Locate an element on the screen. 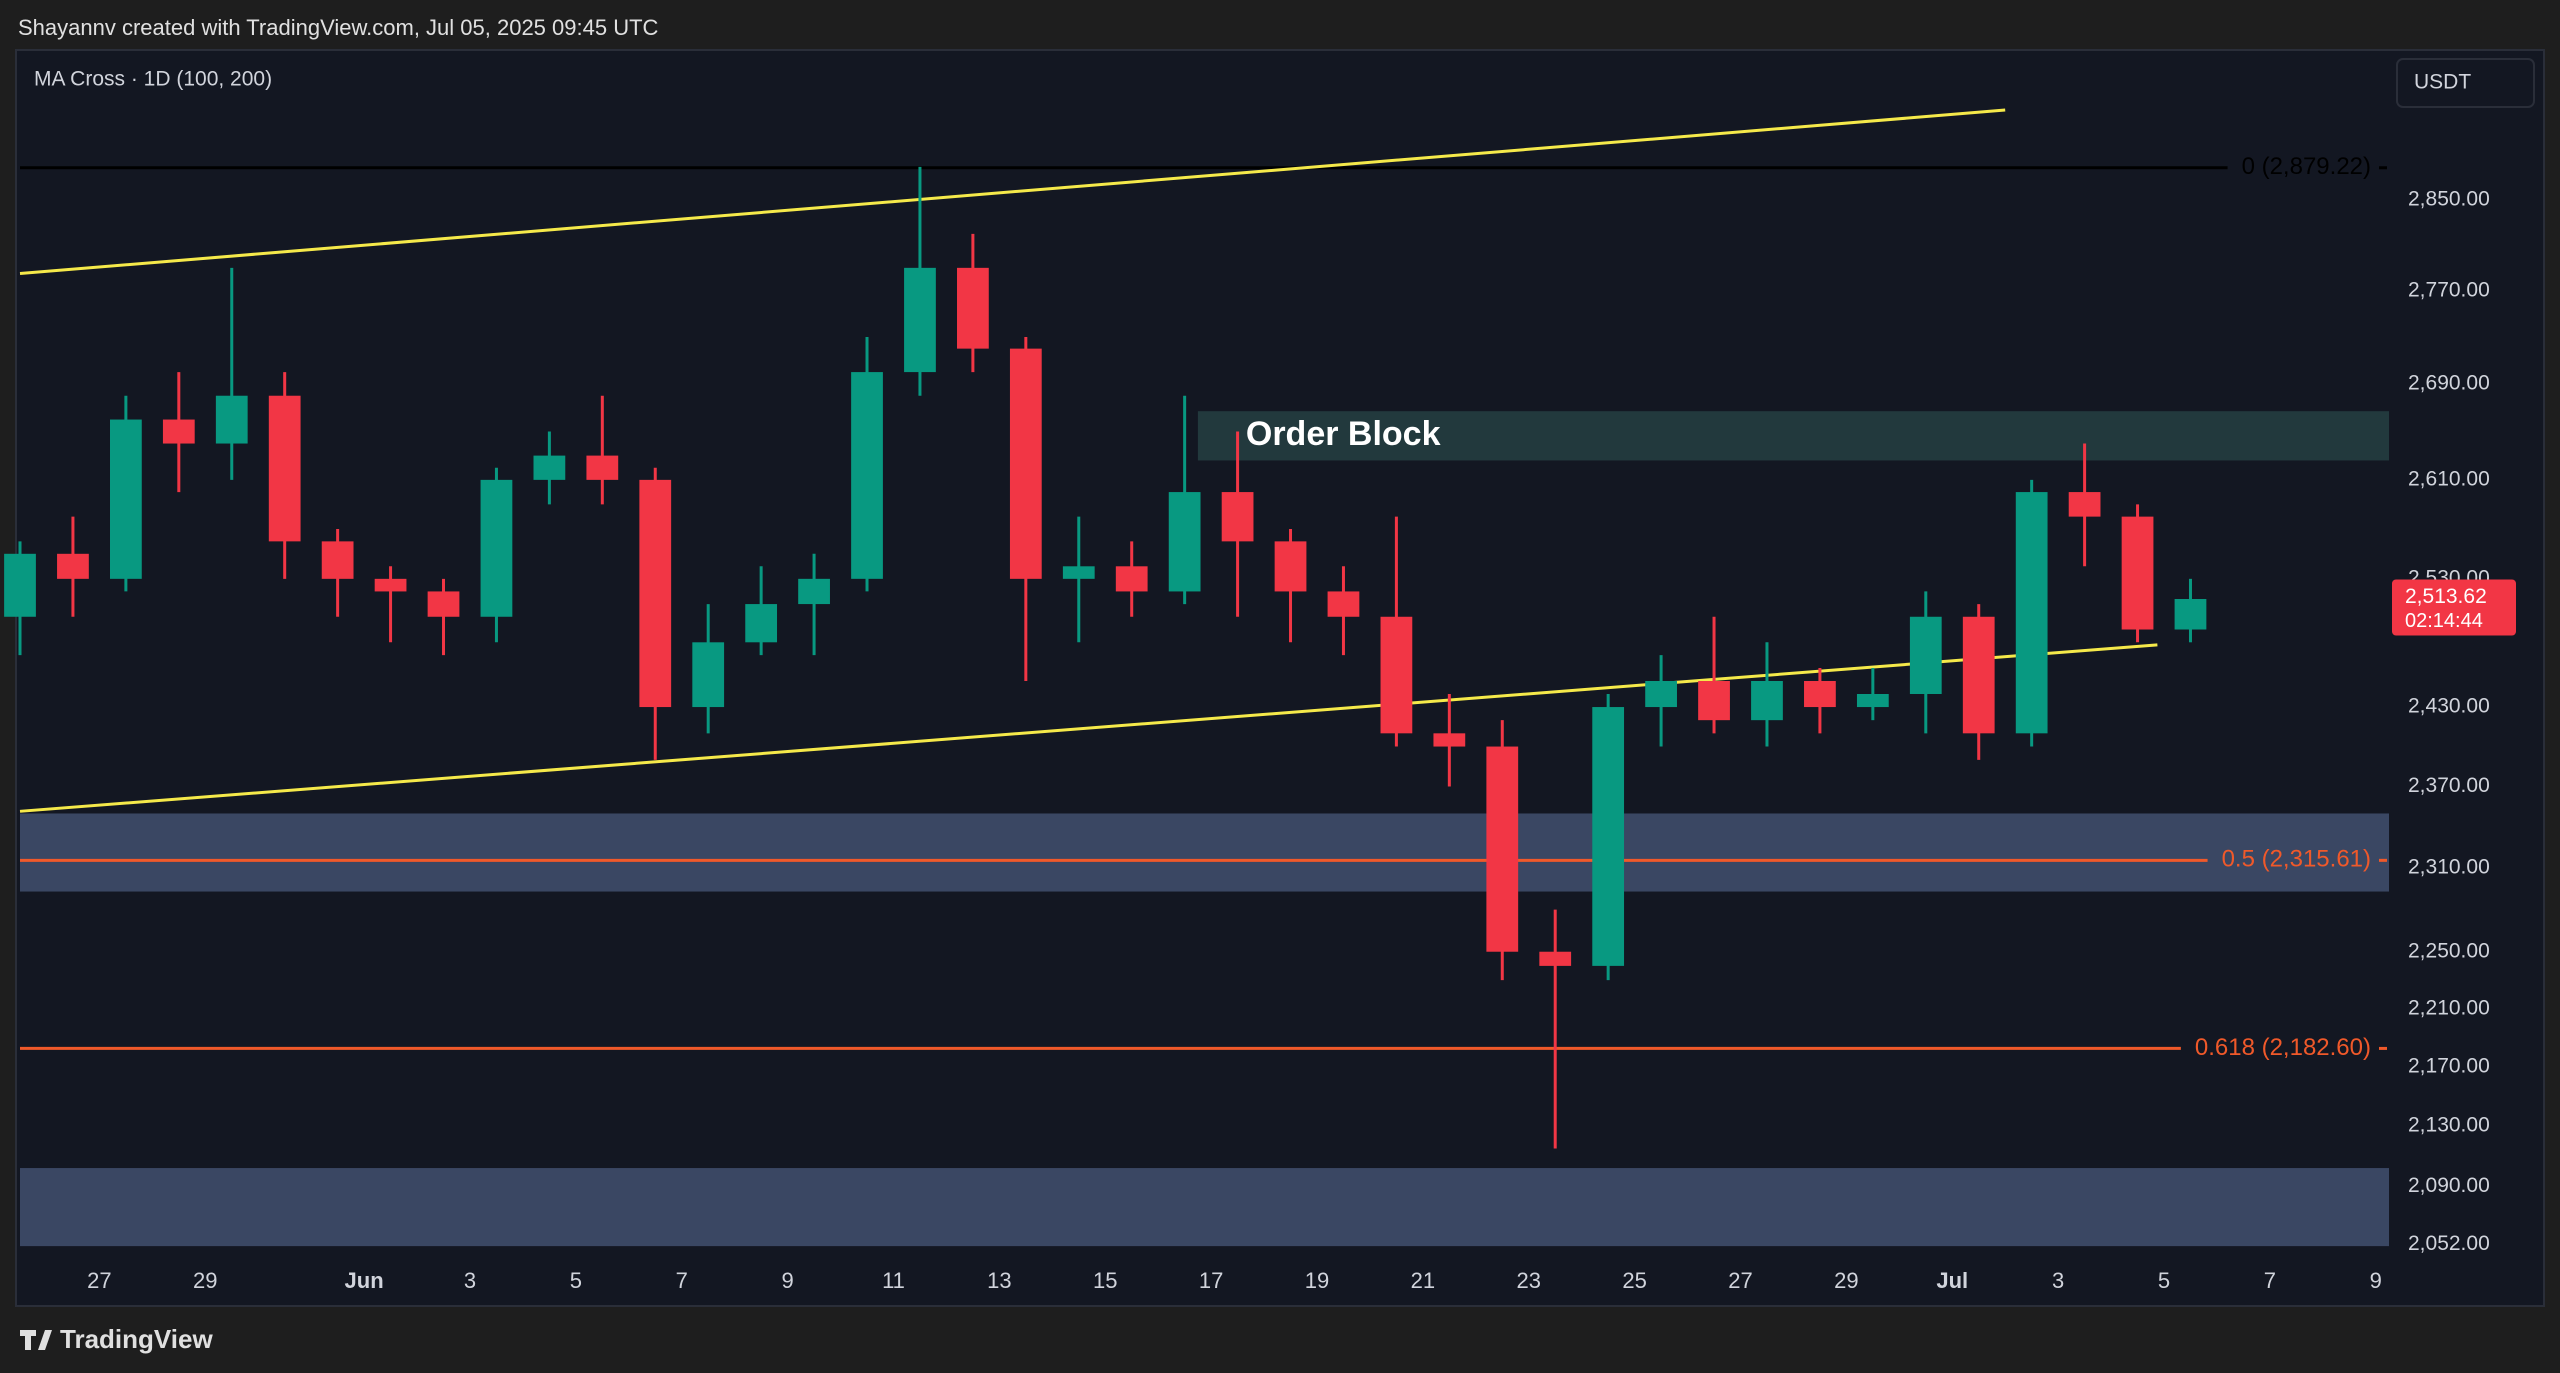 The image size is (2560, 1373). currency: USDT is located at coordinates (2442, 82).